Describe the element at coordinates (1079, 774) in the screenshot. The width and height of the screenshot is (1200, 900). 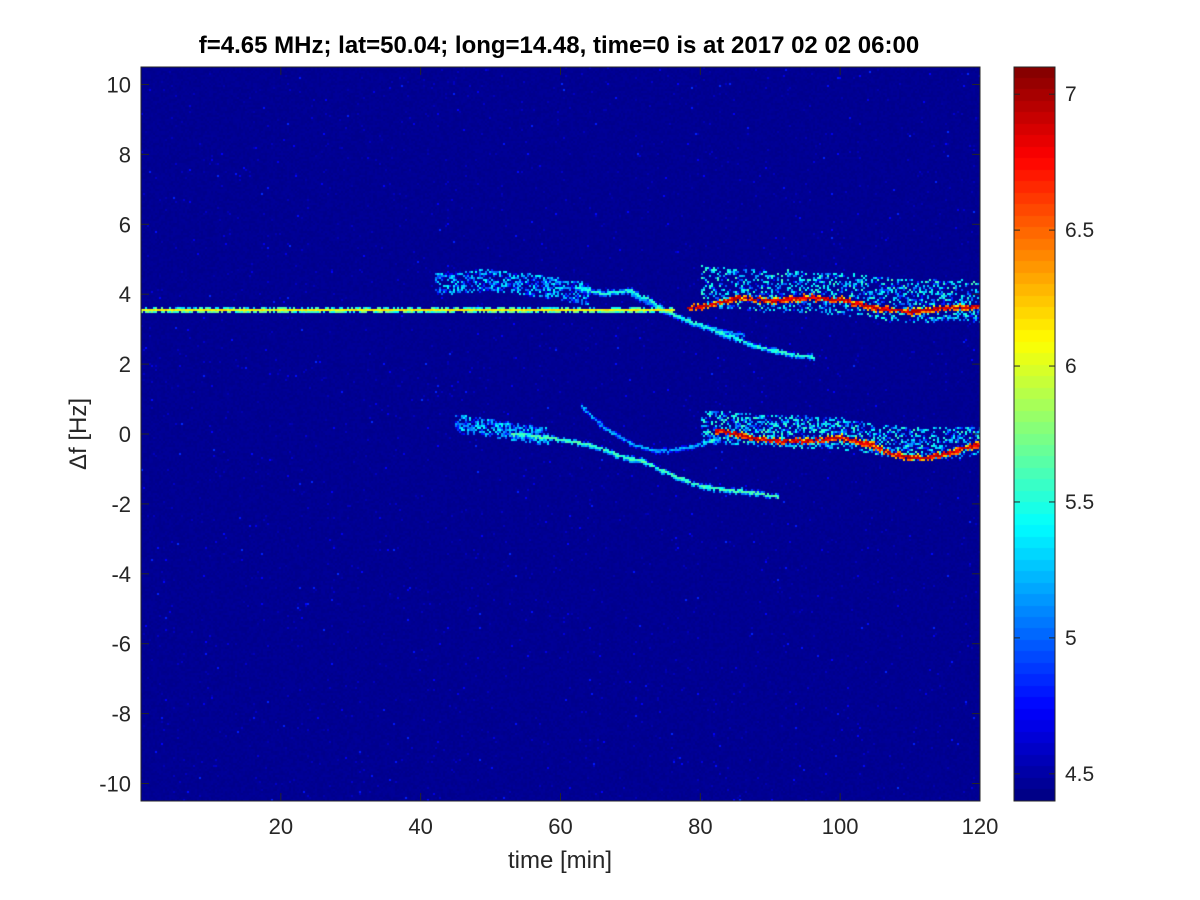
I see `colorbar-tick-label: 4.5` at that location.